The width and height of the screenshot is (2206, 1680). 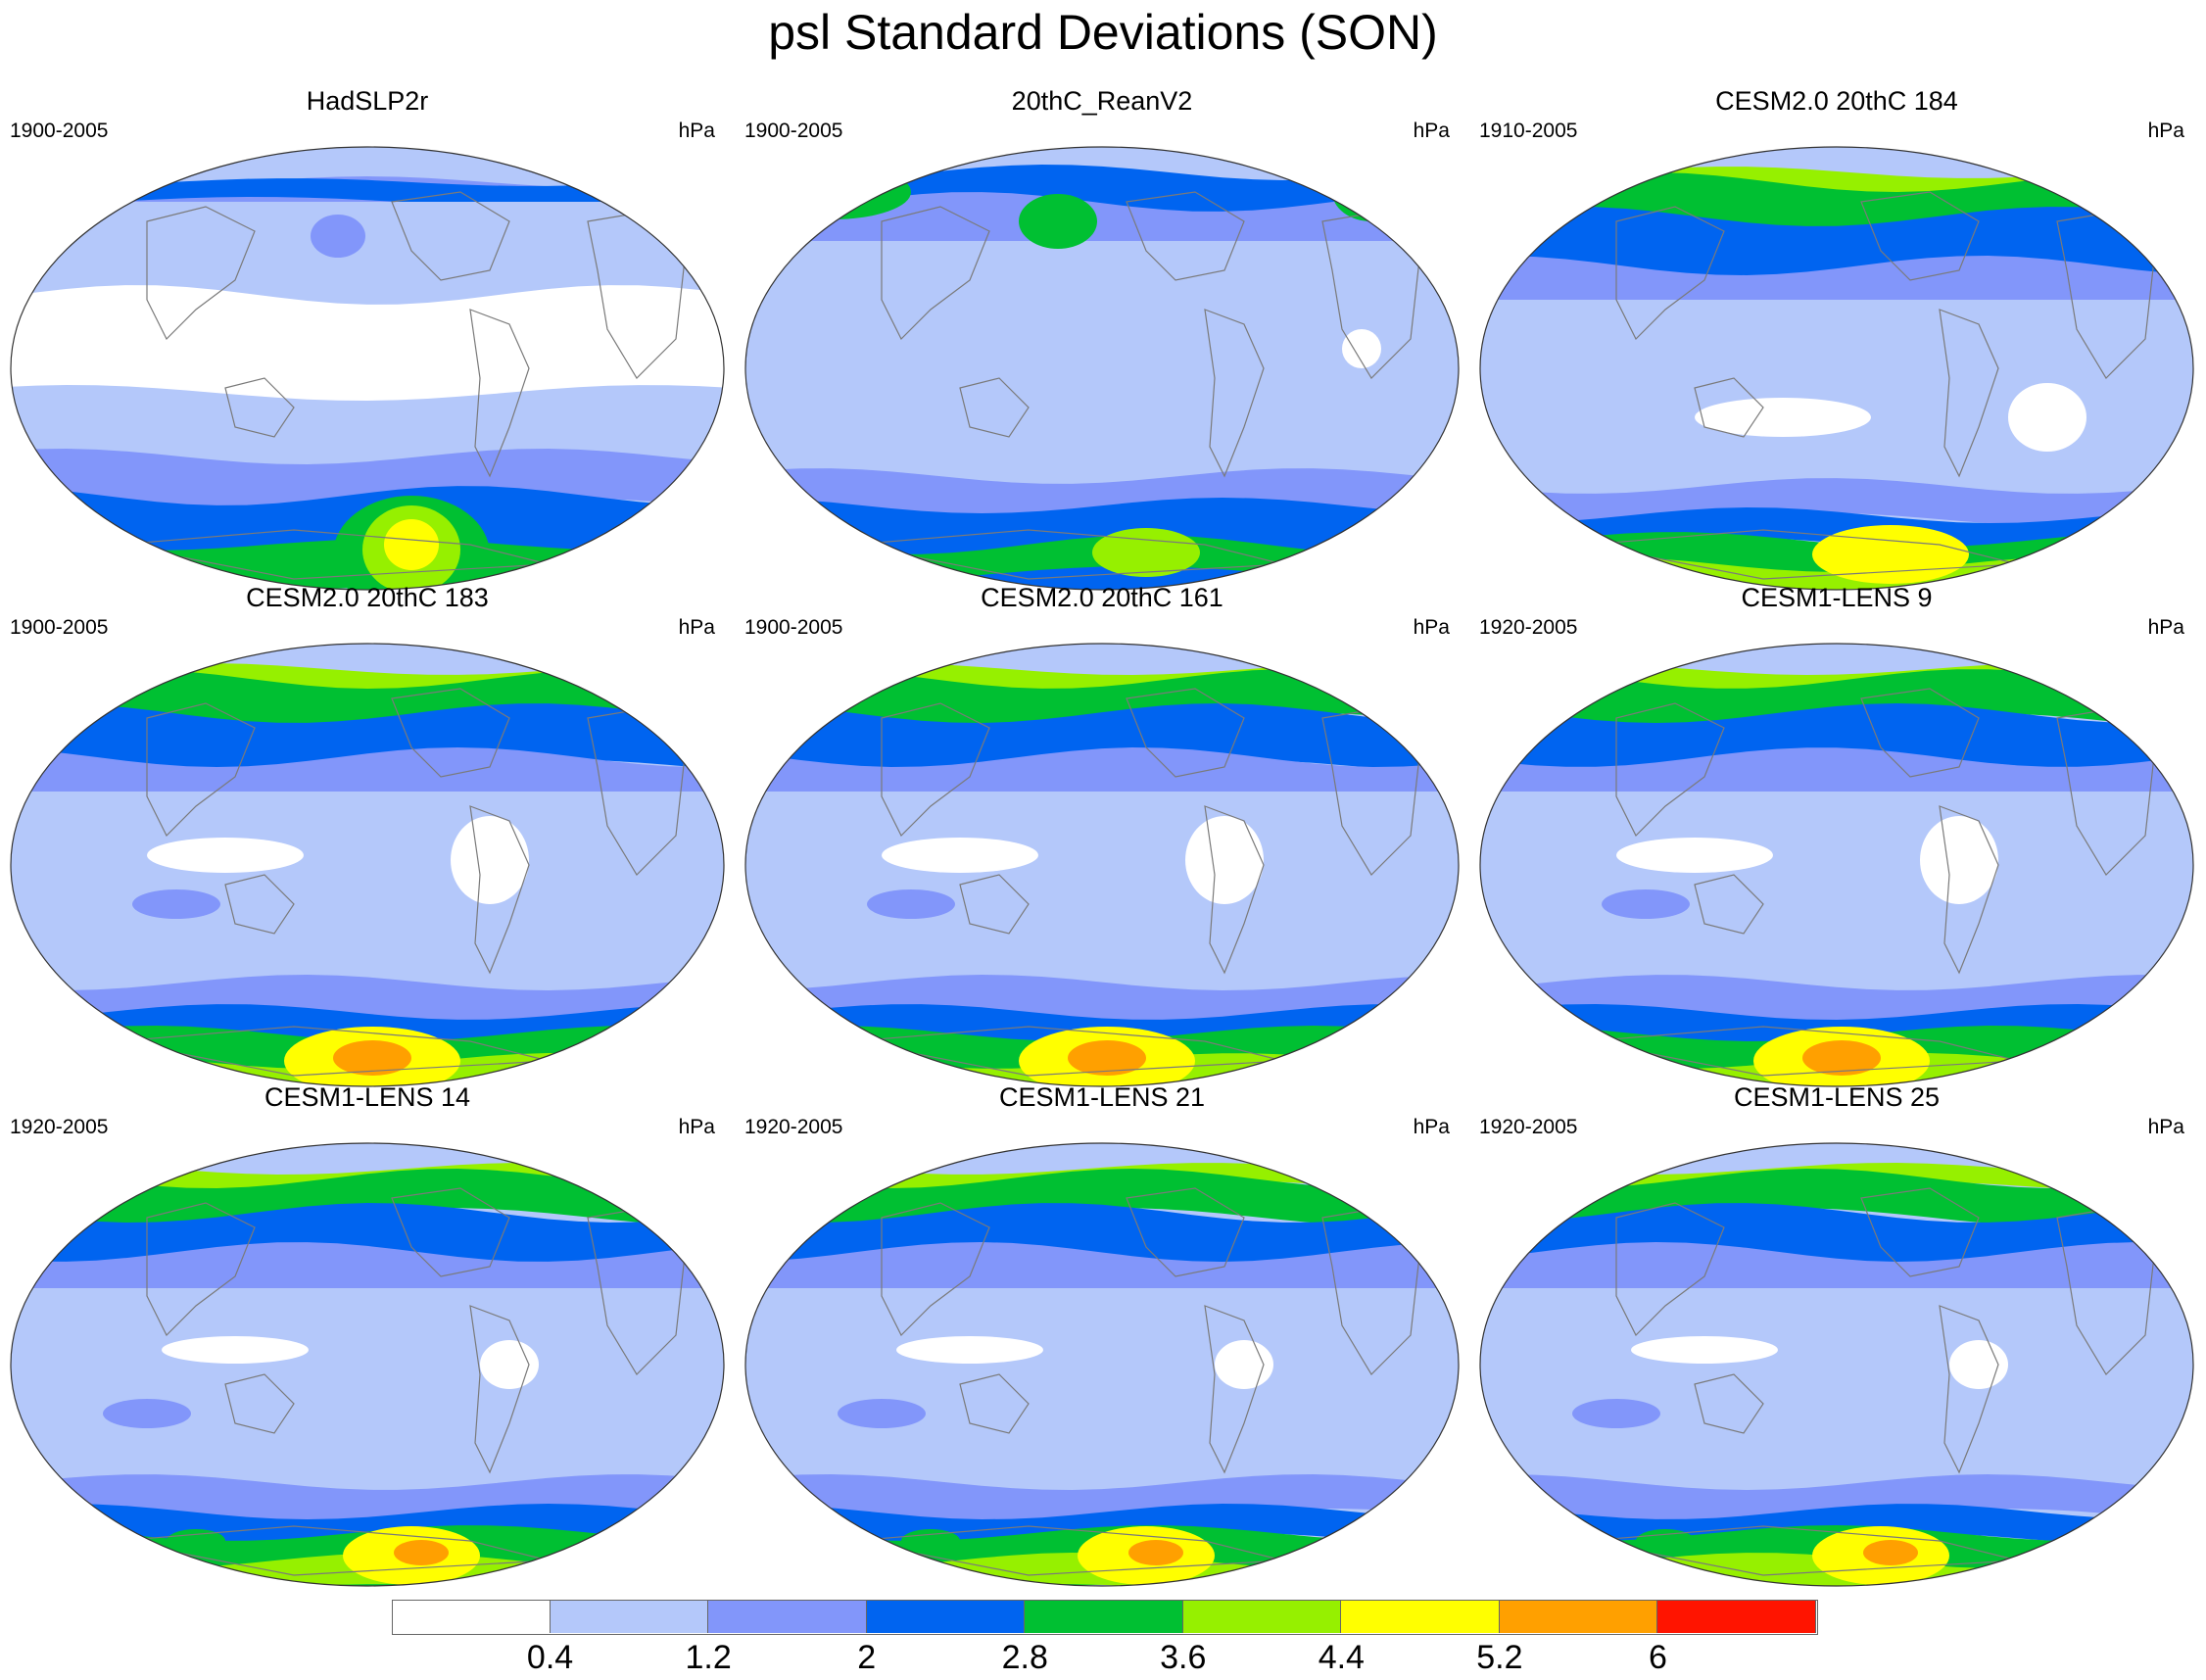 I want to click on panel-title: CESM1-LENS 25, so click(x=1837, y=1097).